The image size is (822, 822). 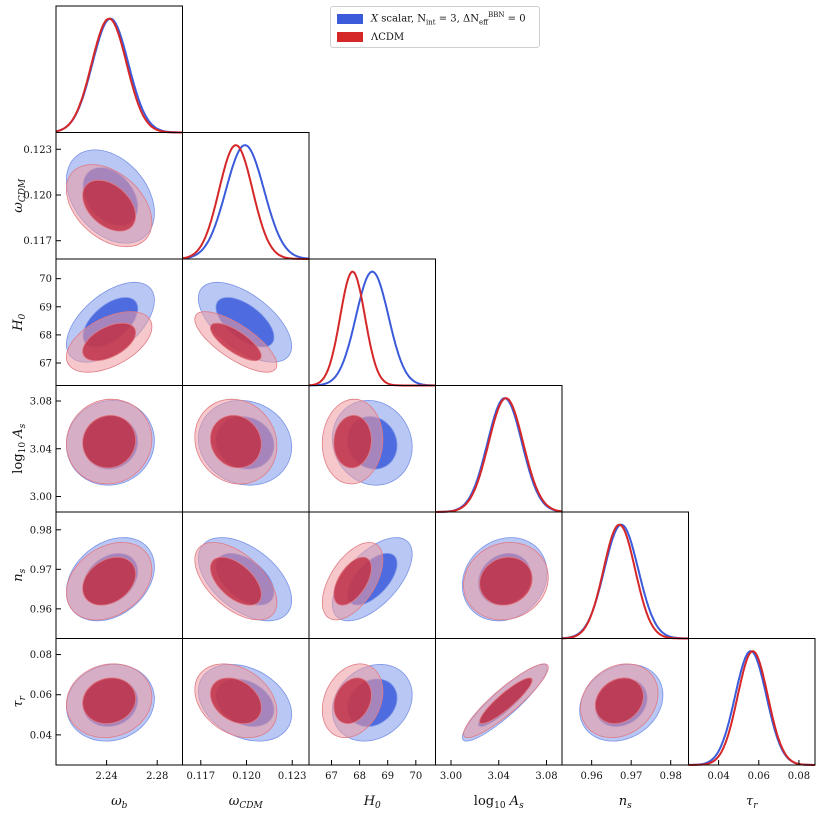 I want to click on contour-lcdm-4-2-inner, so click(x=352, y=581).